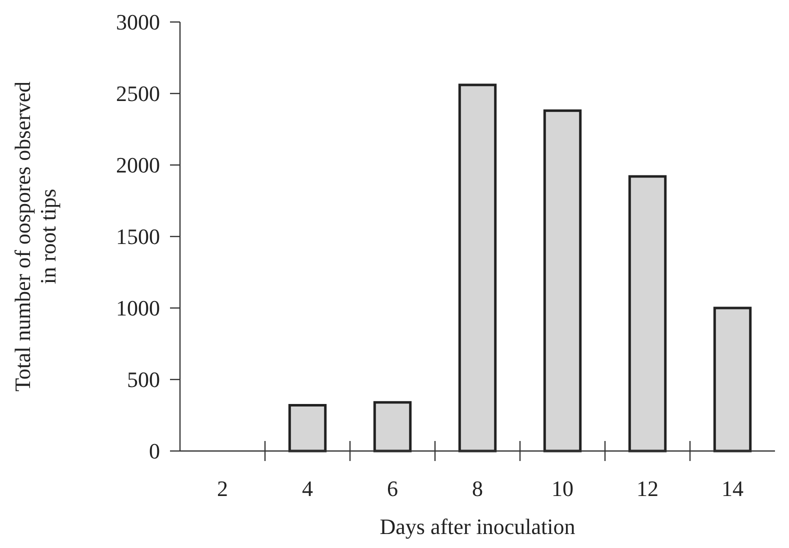 This screenshot has width=789, height=548. What do you see at coordinates (138, 93) in the screenshot?
I see `y-tick-label: 2500` at bounding box center [138, 93].